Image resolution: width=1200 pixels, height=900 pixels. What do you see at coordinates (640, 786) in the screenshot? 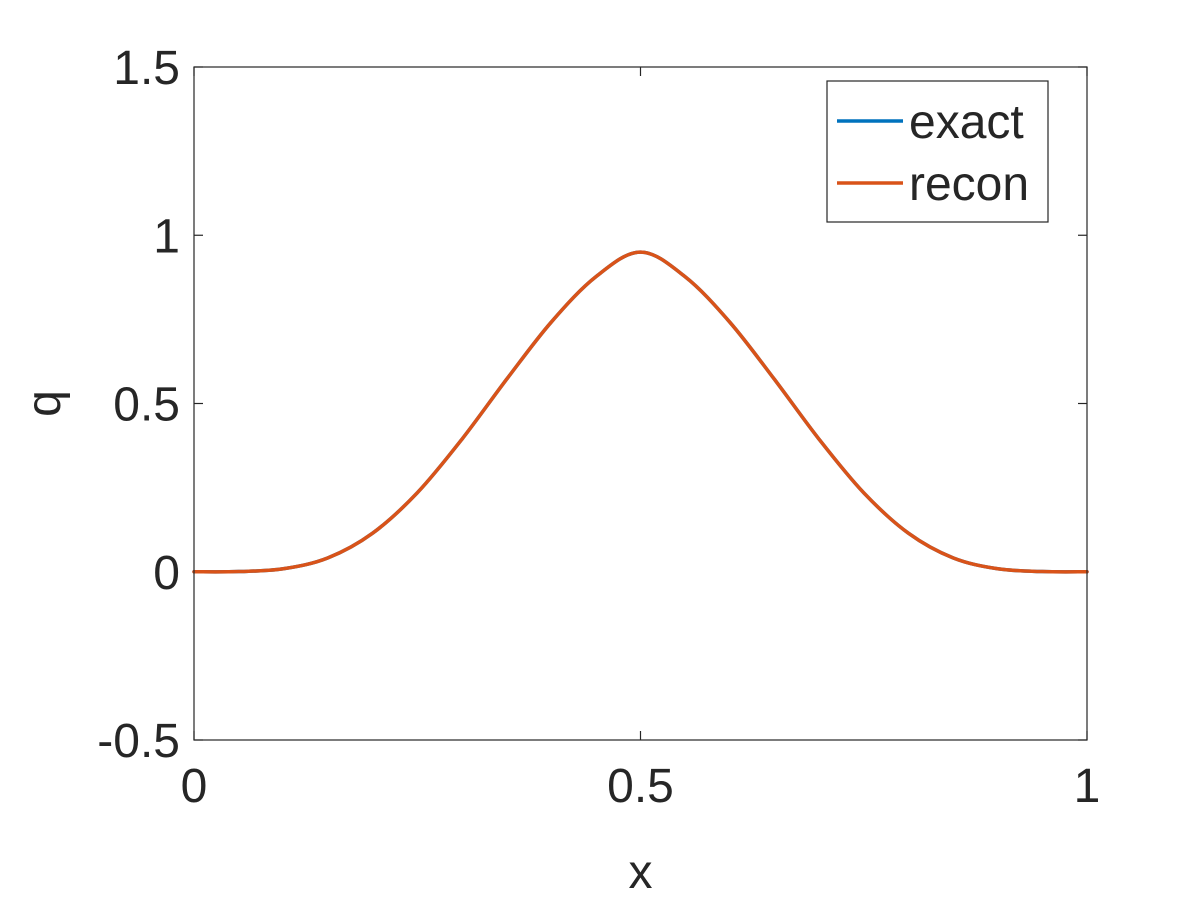
I see `x-tick-label: 0.5` at bounding box center [640, 786].